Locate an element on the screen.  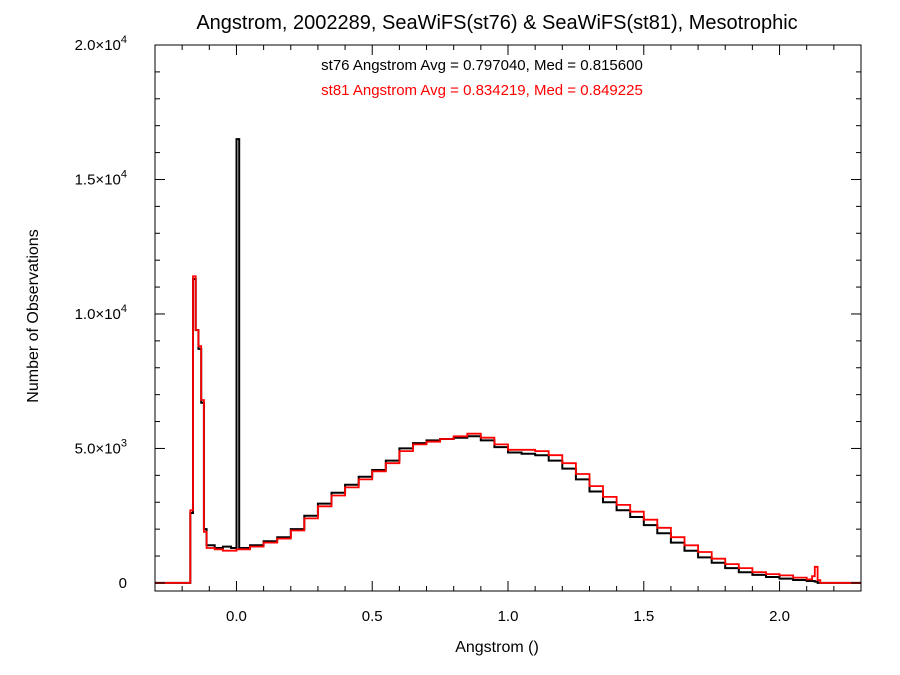
x-tick-label-3: 1.5 is located at coordinates (643, 616).